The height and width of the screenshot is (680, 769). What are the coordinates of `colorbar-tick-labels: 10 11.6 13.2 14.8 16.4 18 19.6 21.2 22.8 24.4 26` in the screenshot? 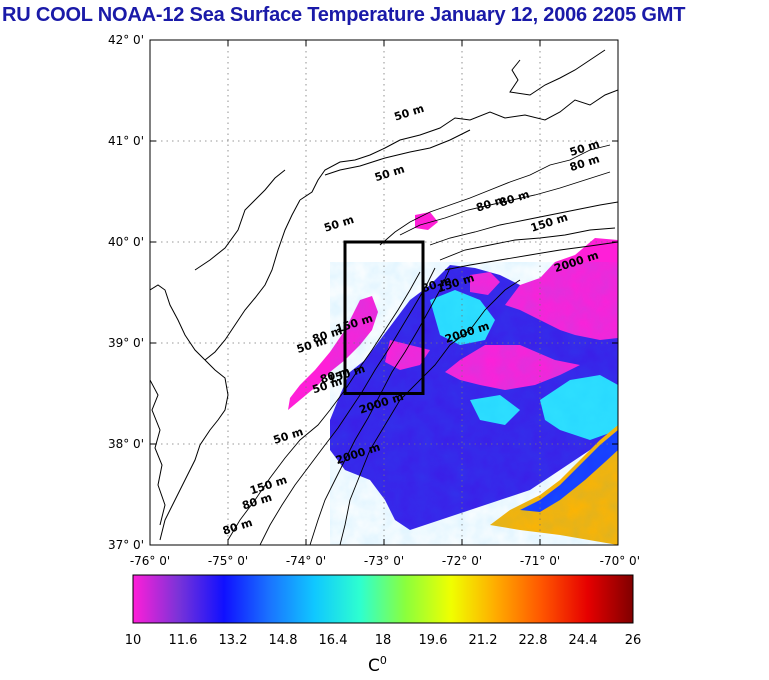 It's located at (383, 640).